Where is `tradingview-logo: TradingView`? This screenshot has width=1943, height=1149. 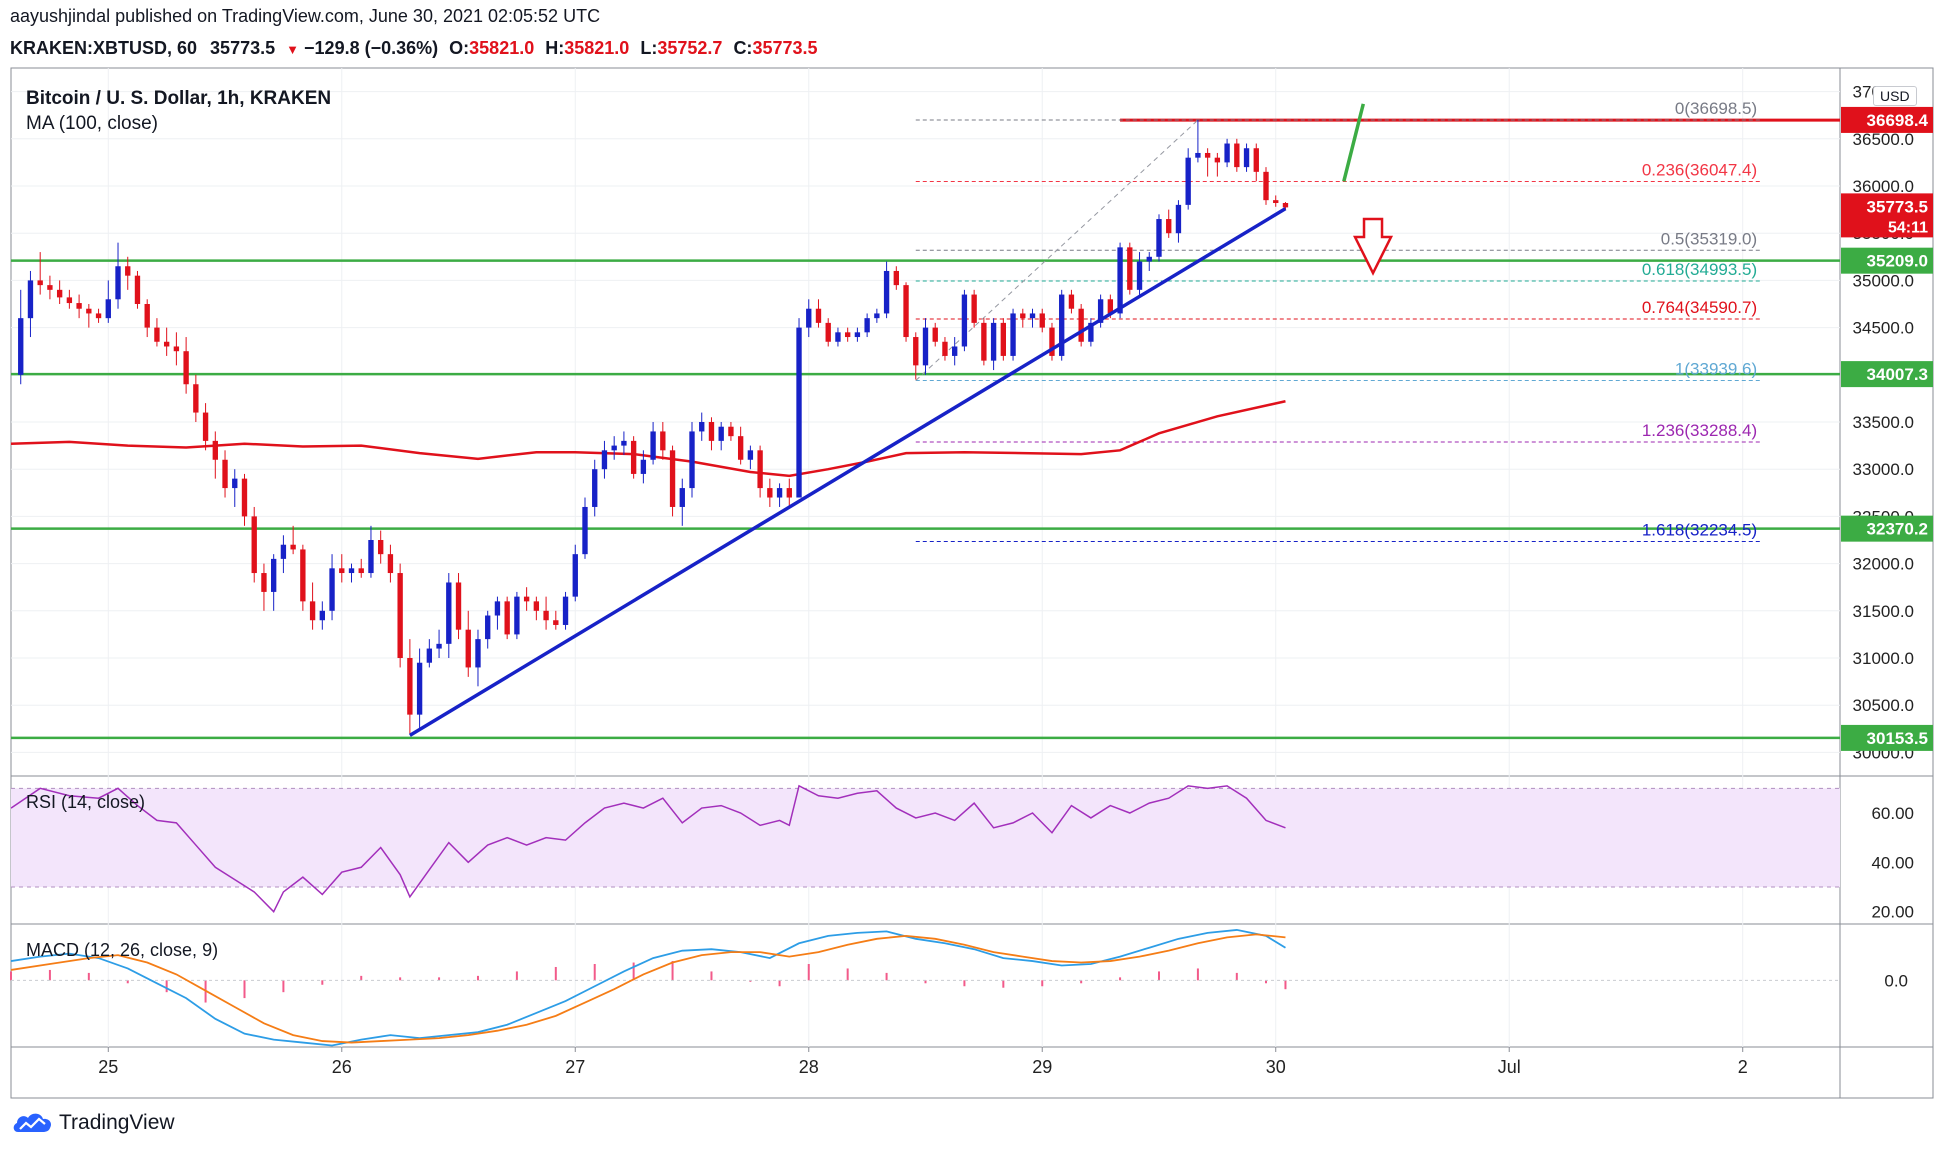 tradingview-logo: TradingView is located at coordinates (93, 1123).